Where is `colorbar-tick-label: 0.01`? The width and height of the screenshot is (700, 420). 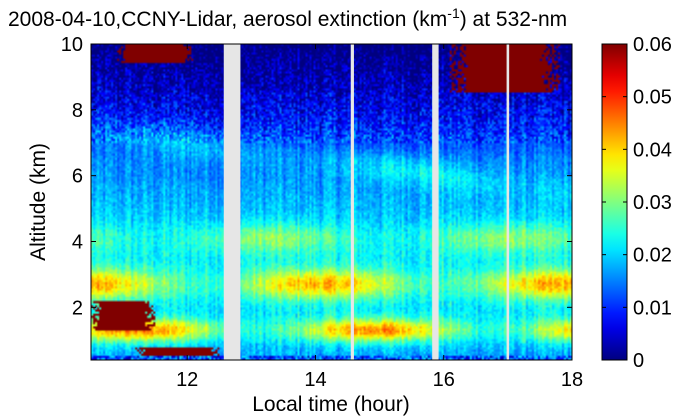 colorbar-tick-label: 0.01 is located at coordinates (652, 308).